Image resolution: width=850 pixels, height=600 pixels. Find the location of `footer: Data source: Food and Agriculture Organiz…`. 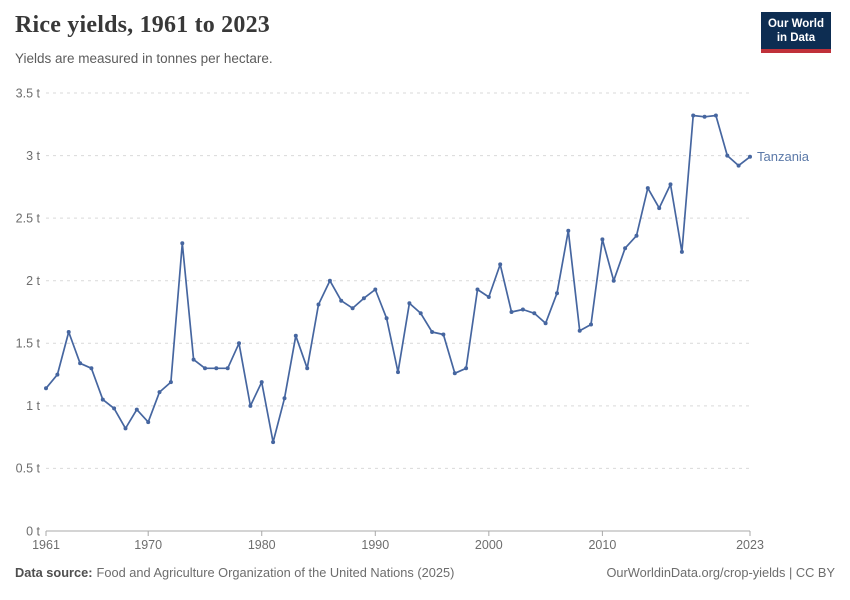

footer: Data source: Food and Agriculture Organiz… is located at coordinates (425, 572).